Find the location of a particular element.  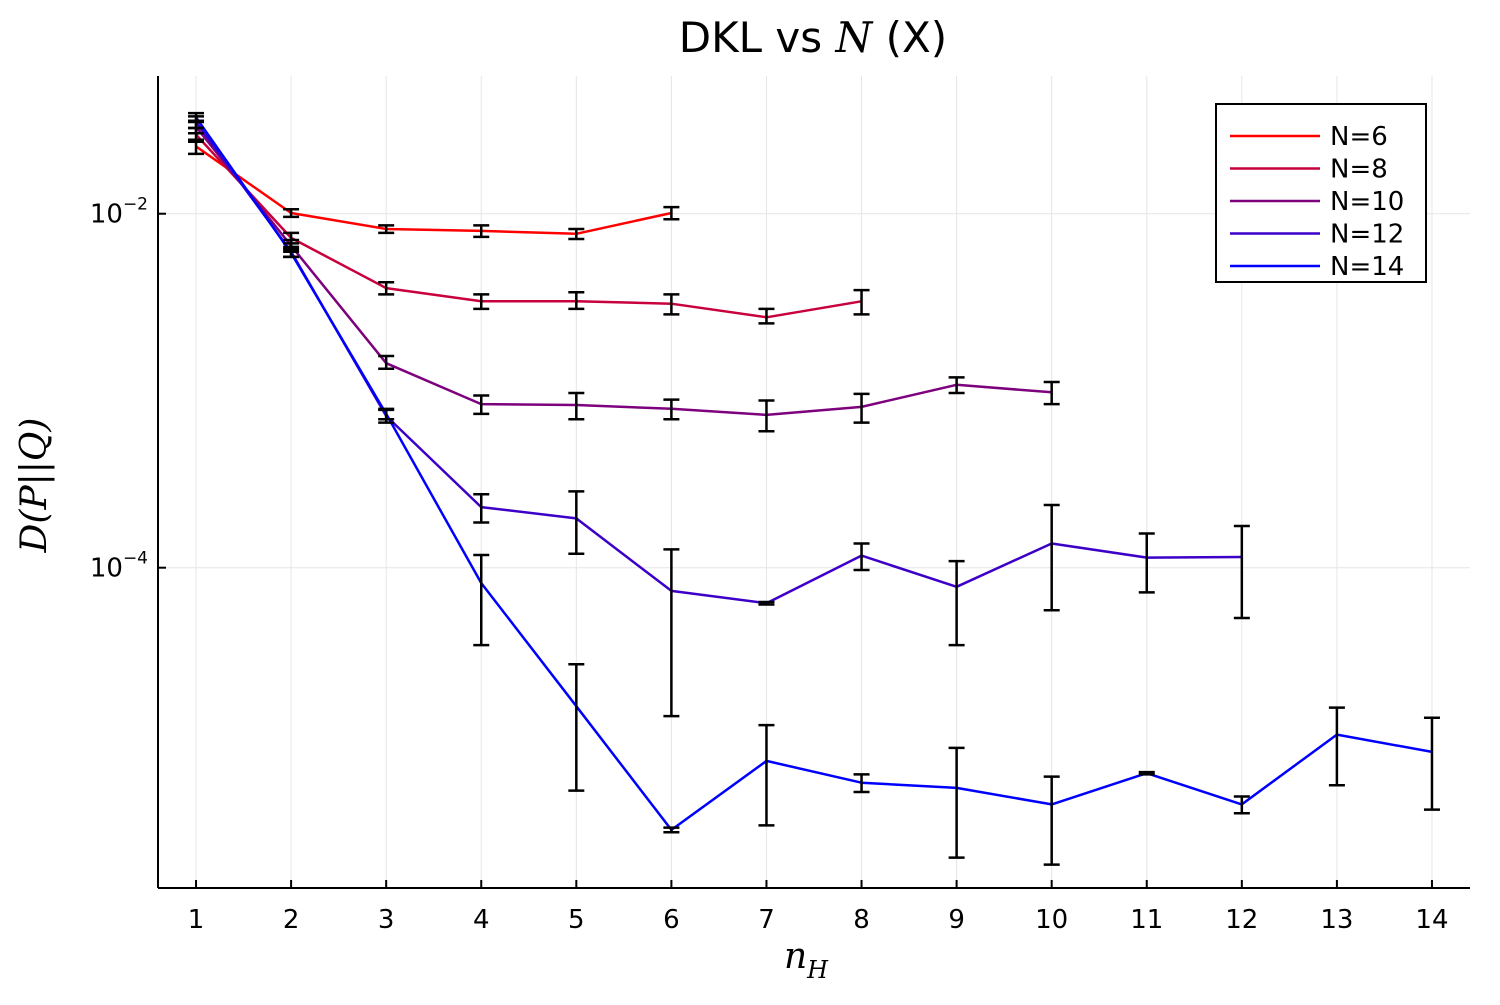

error-bar-N=8-7 is located at coordinates (766, 316).